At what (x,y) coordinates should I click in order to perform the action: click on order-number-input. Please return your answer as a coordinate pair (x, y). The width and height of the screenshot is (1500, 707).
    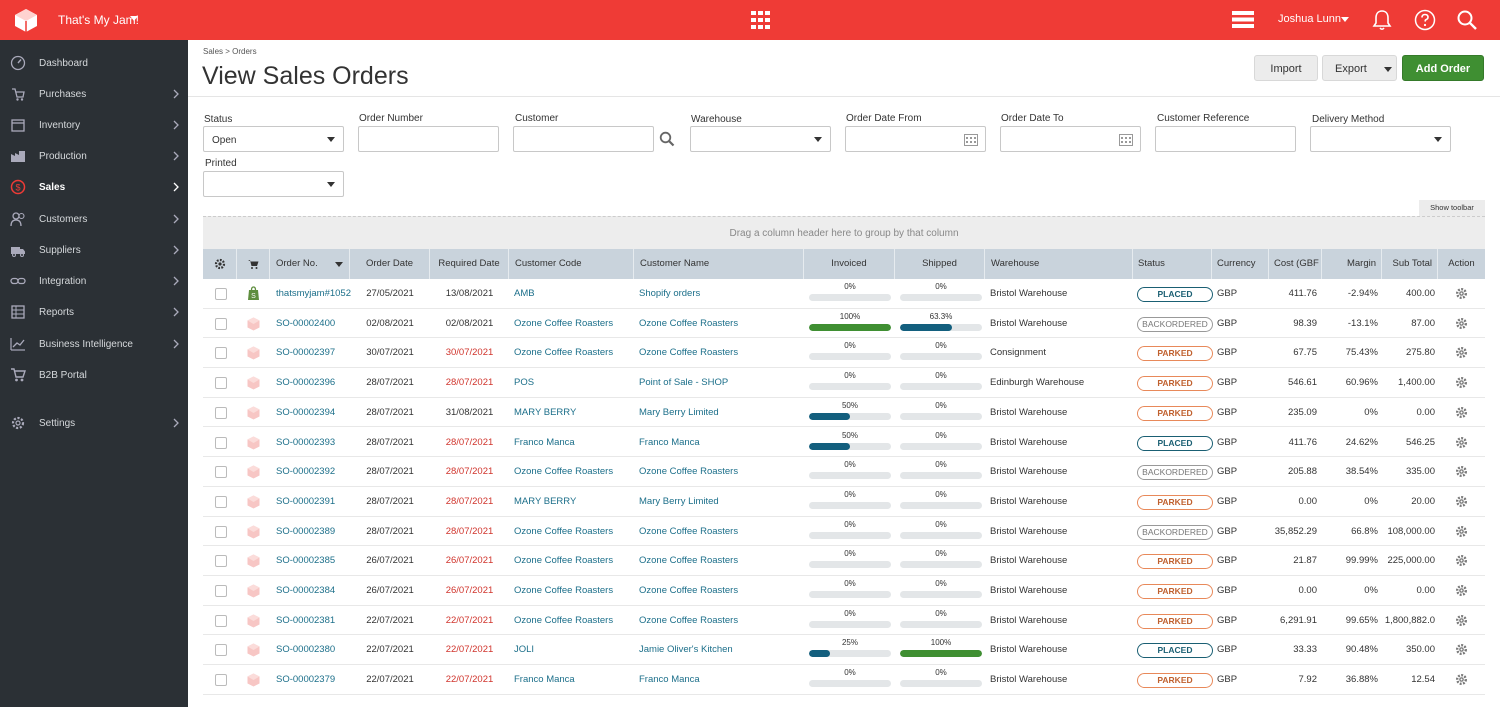
    Looking at the image, I should click on (428, 139).